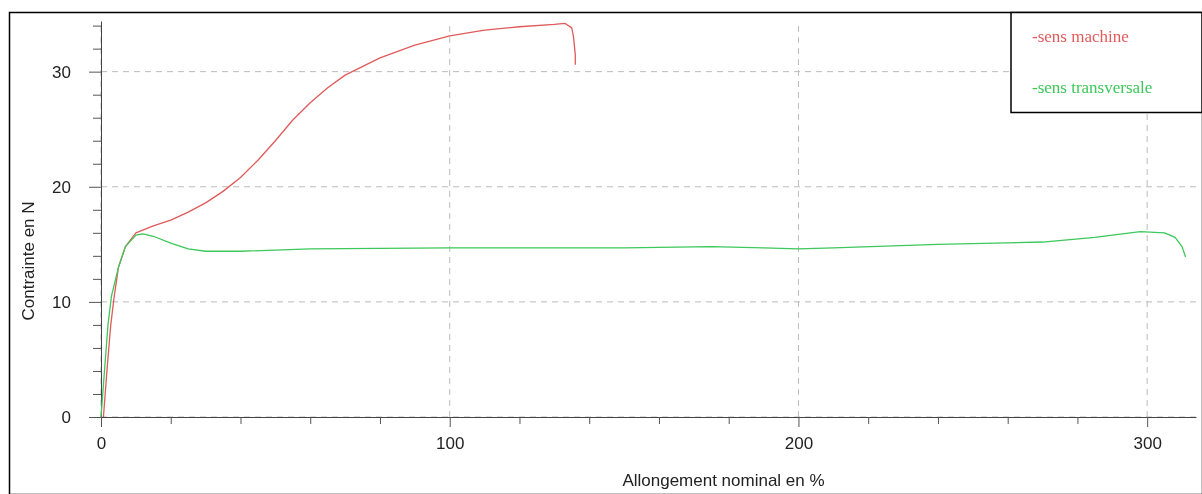 This screenshot has width=1202, height=494. What do you see at coordinates (101, 444) in the screenshot?
I see `x-tick-label: 0` at bounding box center [101, 444].